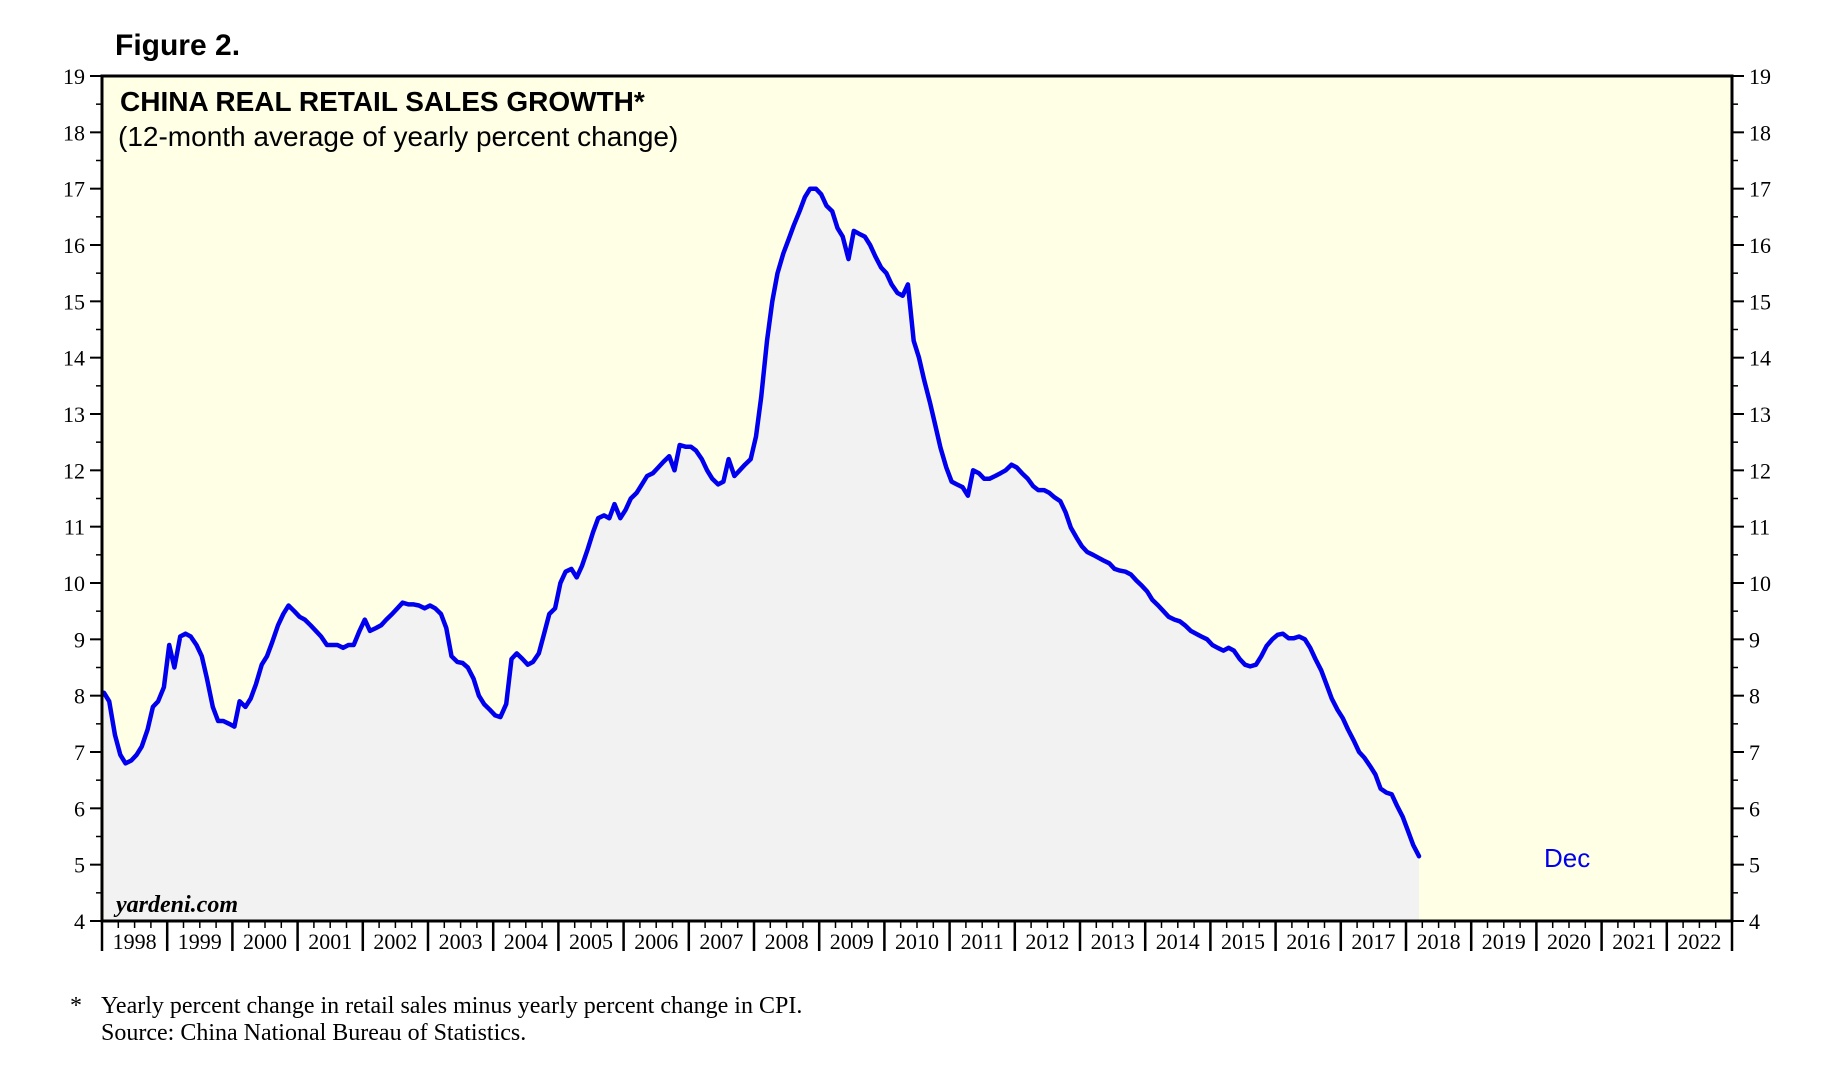 The height and width of the screenshot is (1088, 1826). What do you see at coordinates (1634, 941) in the screenshot?
I see `x-tick-label: 2021` at bounding box center [1634, 941].